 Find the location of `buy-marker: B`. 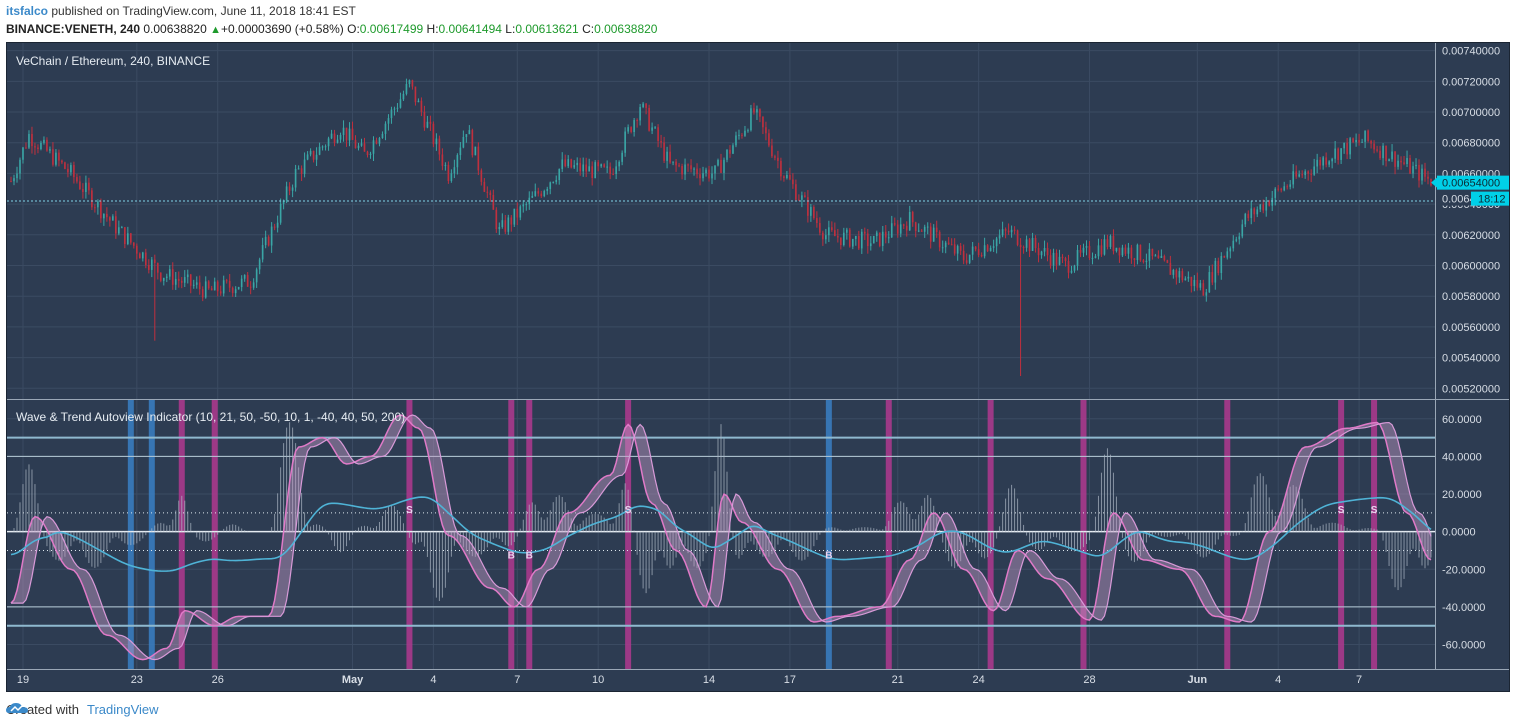

buy-marker: B is located at coordinates (529, 555).